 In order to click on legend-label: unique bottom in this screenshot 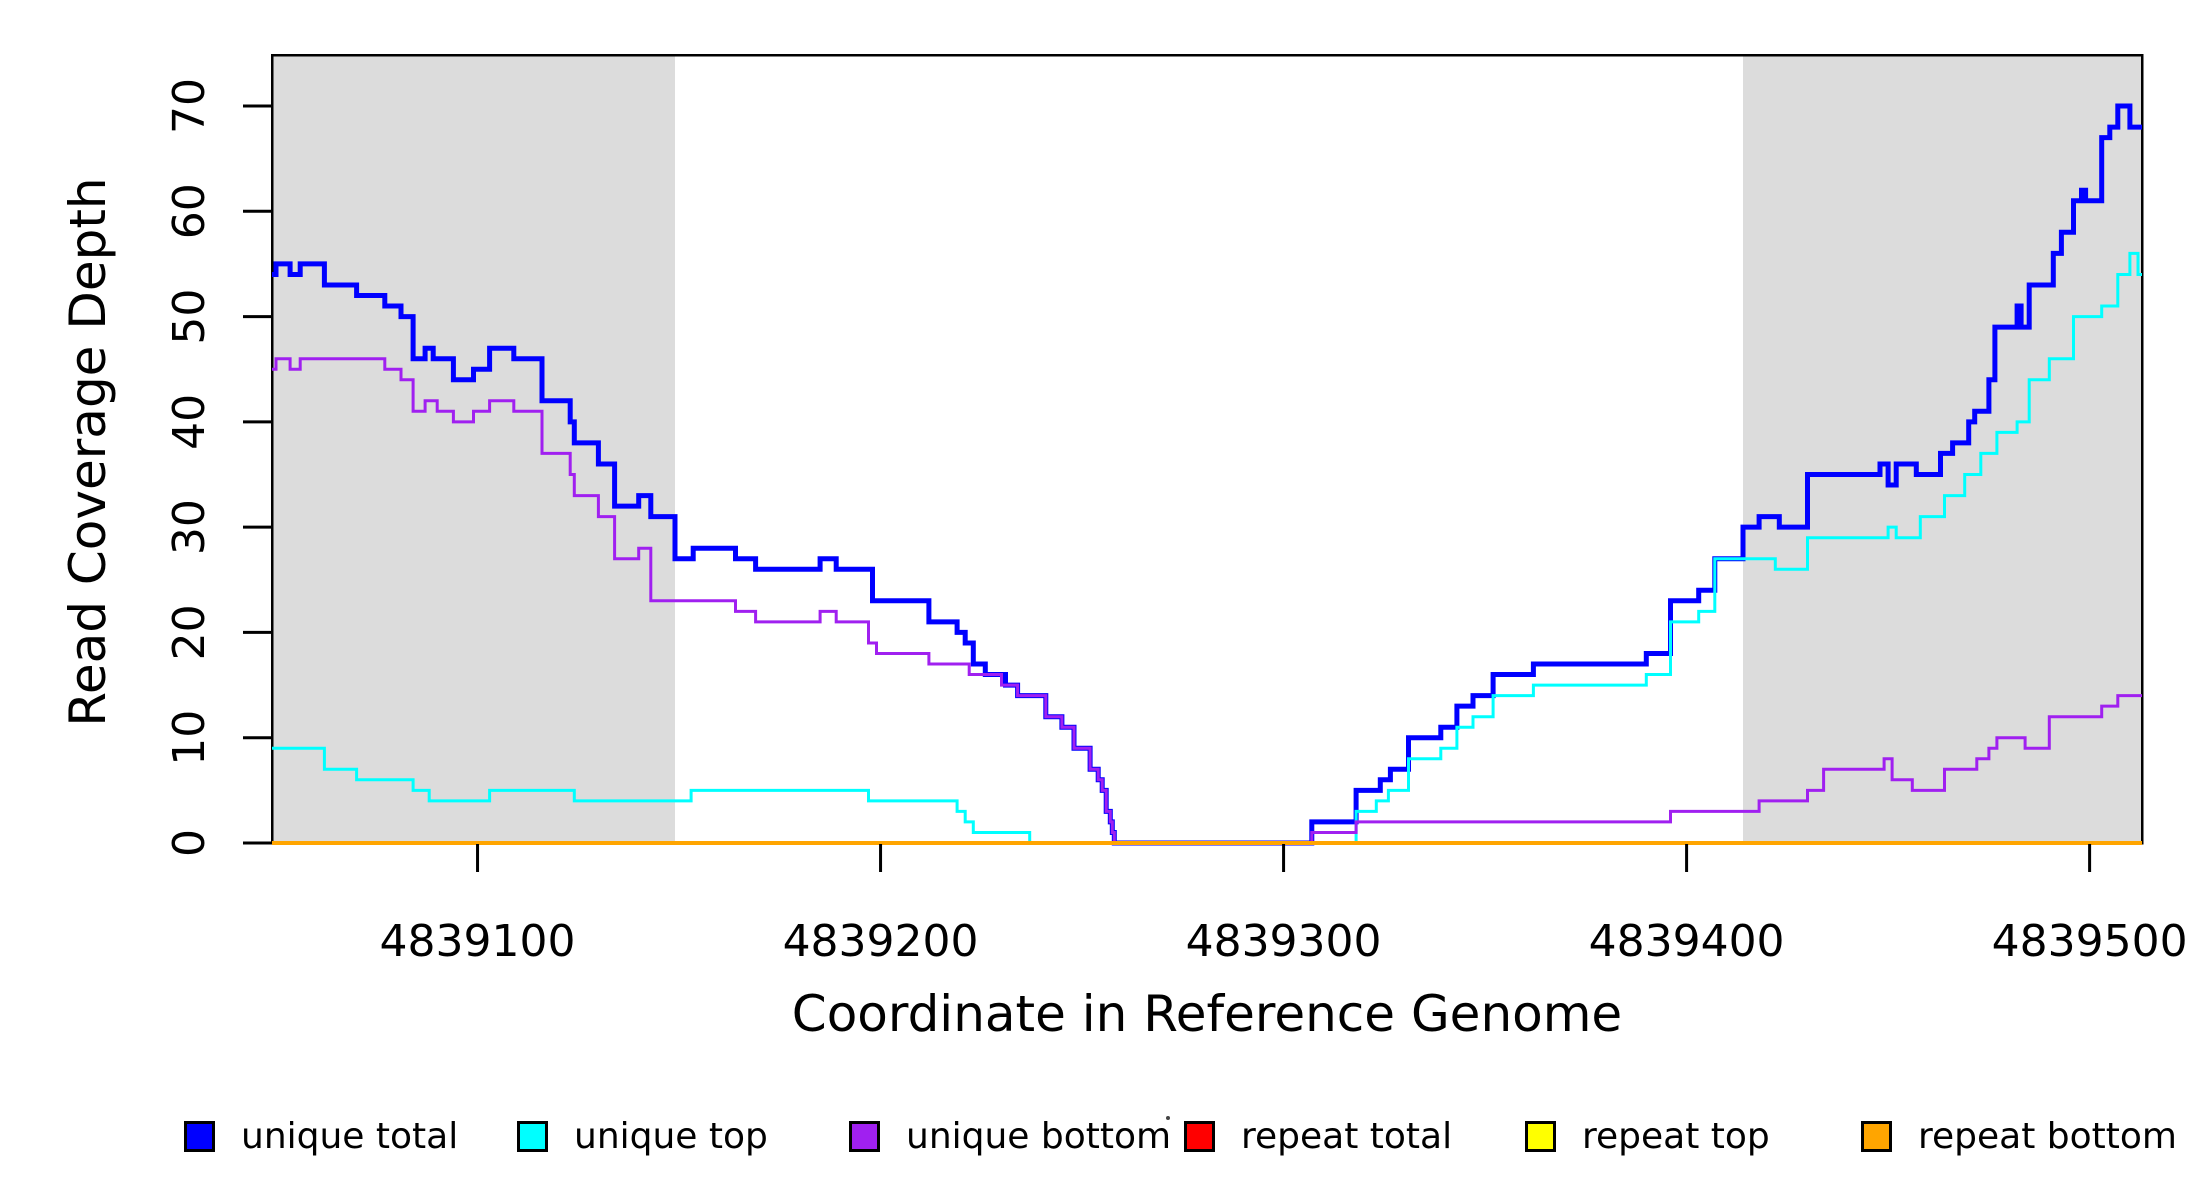, I will do `click(1039, 1136)`.